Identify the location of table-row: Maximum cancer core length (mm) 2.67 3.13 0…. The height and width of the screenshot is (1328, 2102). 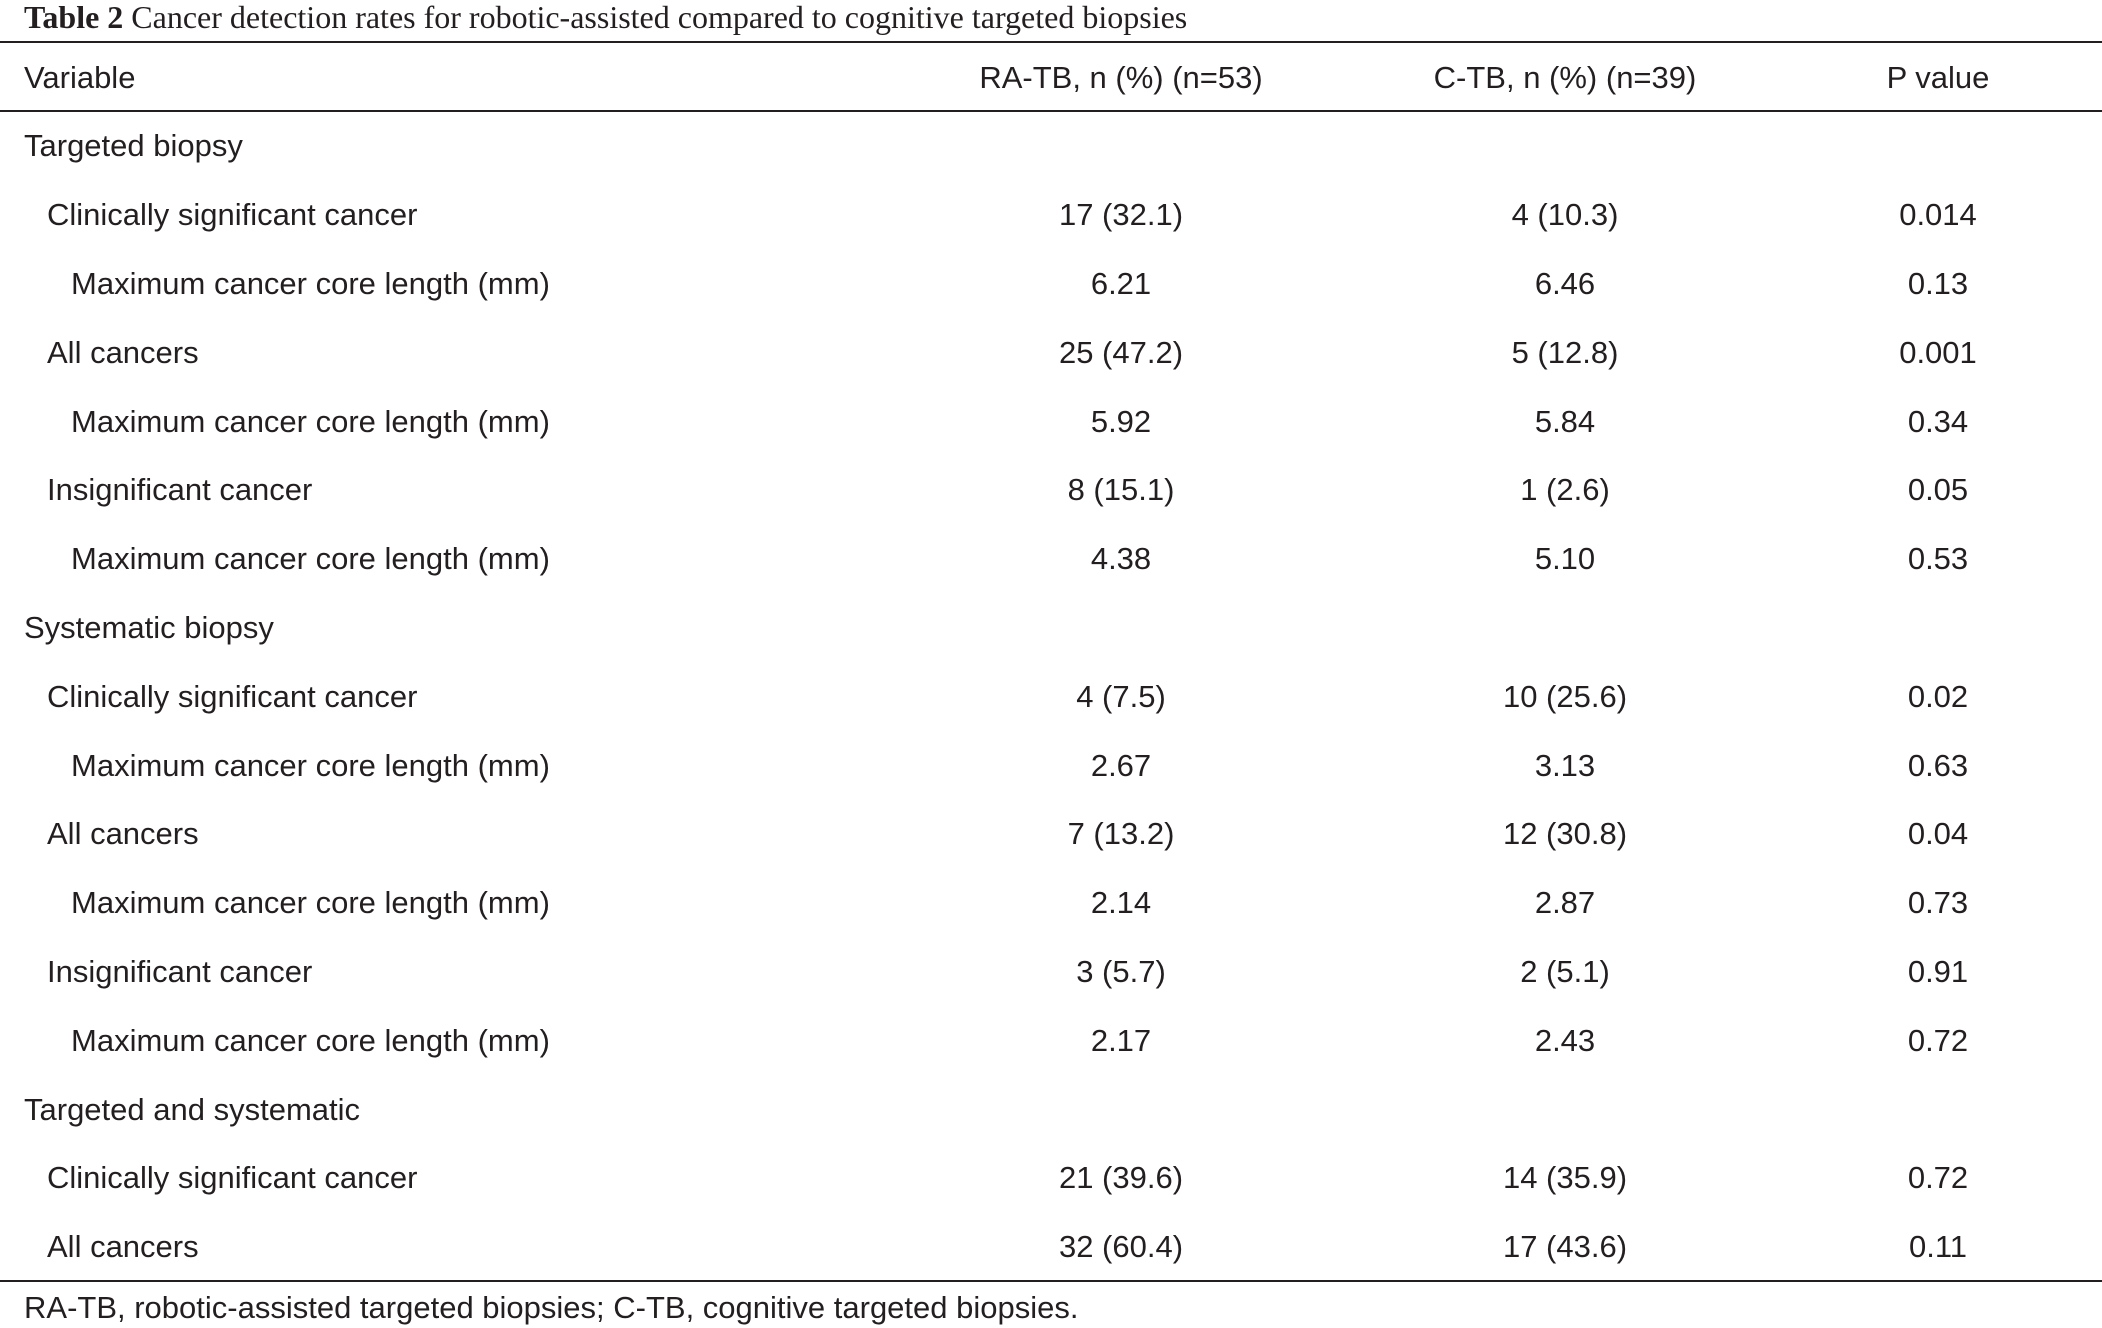
(1051, 765).